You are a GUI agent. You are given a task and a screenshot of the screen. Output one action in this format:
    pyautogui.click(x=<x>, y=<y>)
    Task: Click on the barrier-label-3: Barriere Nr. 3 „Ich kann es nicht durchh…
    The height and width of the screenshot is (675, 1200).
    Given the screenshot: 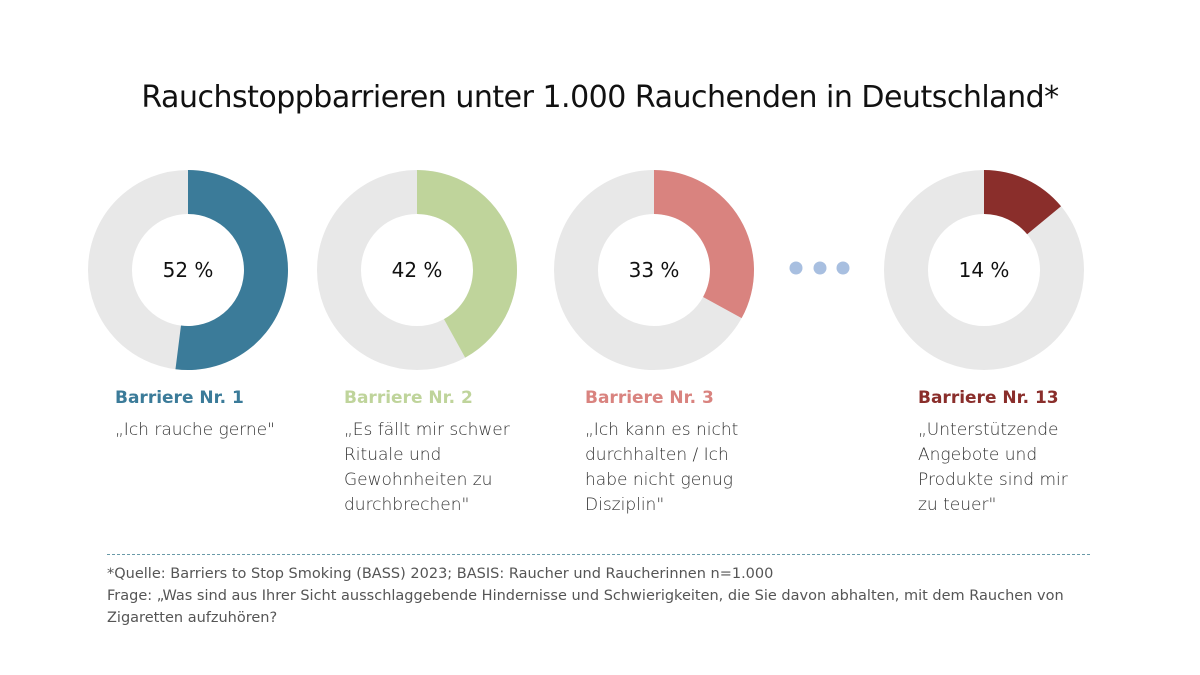 What is the action you would take?
    pyautogui.click(x=675, y=453)
    